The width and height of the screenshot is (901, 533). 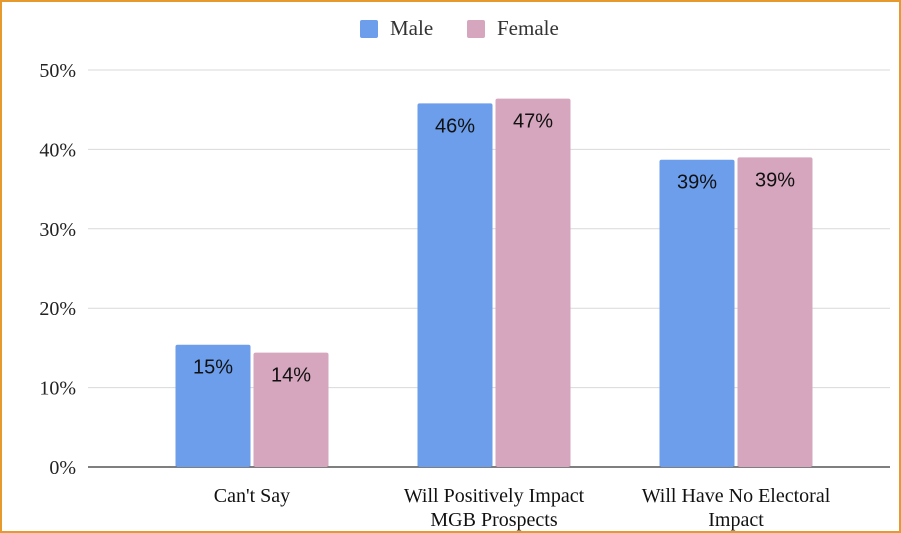 I want to click on x-tick-label: Will Positively Impact, so click(x=494, y=496).